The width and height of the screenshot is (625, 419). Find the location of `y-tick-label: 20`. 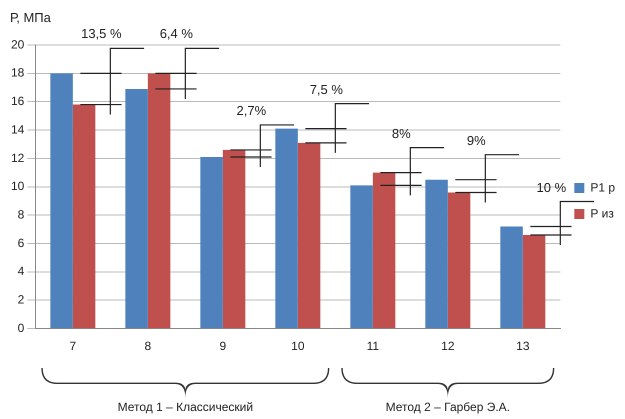

y-tick-label: 20 is located at coordinates (17, 44).